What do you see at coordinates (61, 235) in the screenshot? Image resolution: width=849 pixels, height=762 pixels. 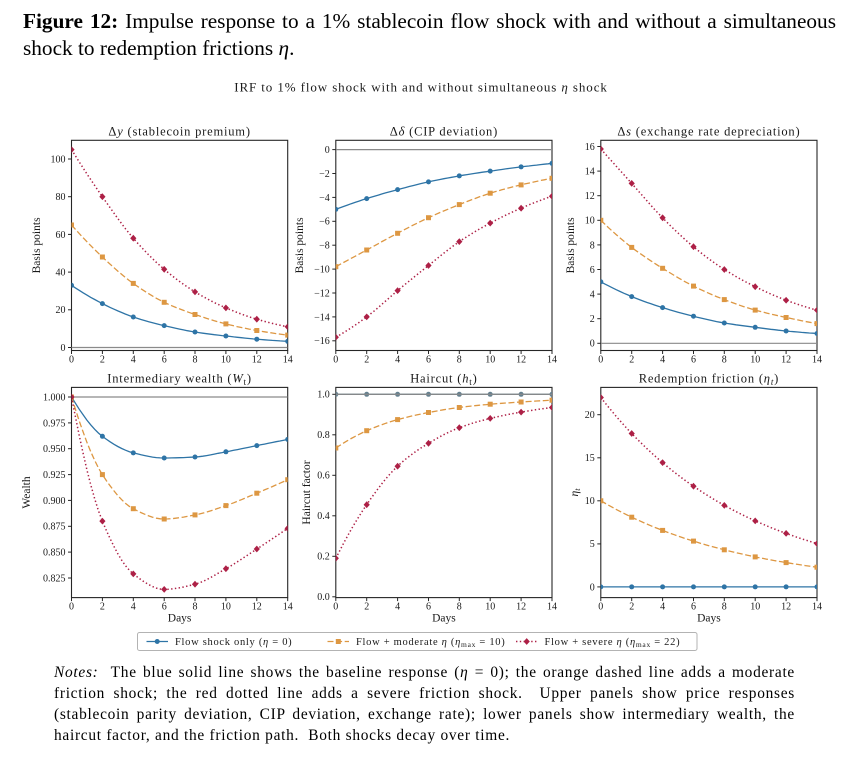 I see `svg-text: 60` at bounding box center [61, 235].